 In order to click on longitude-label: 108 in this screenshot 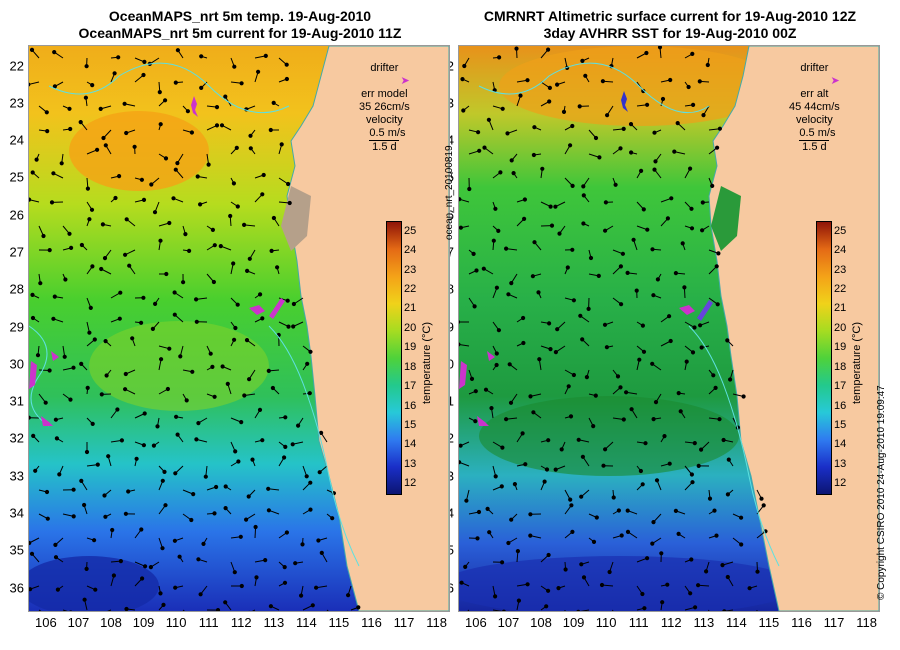, I will do `click(111, 622)`.